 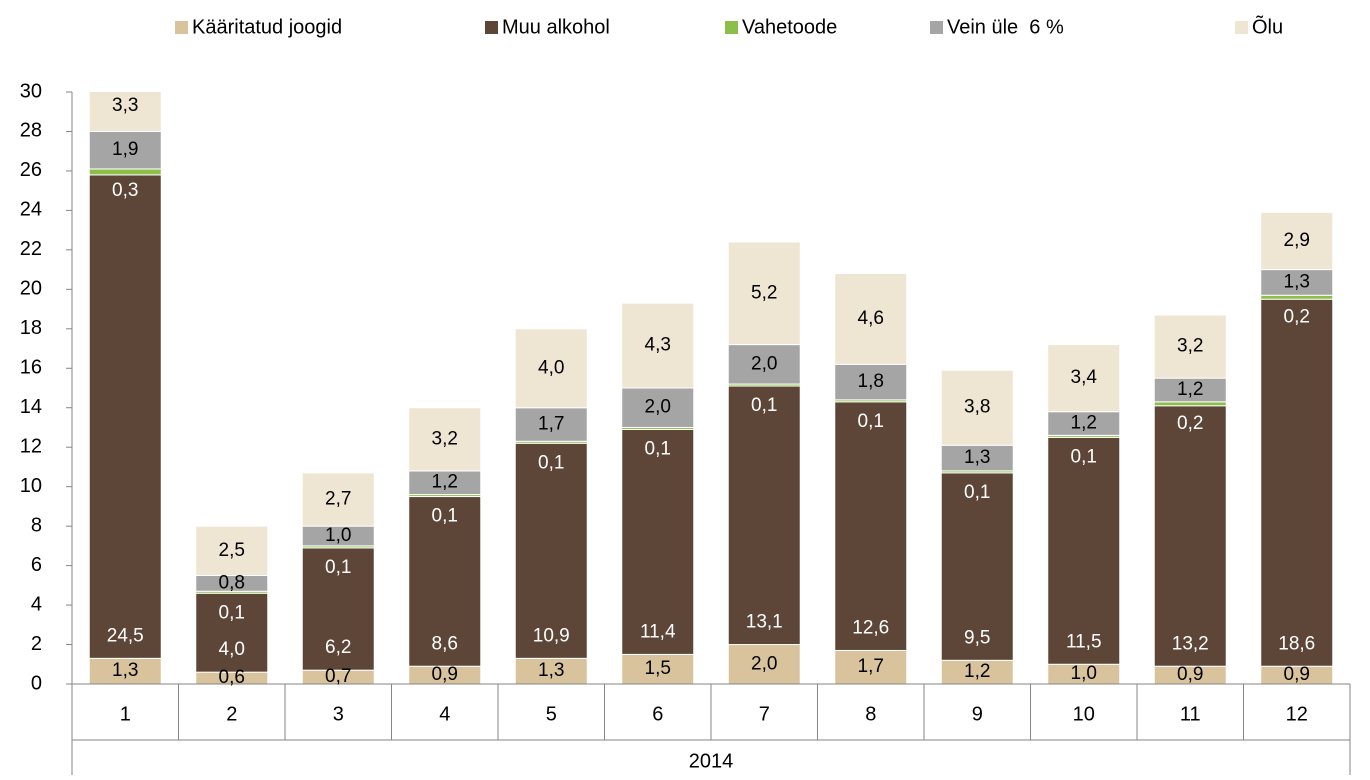 I want to click on value-label: 0,6, so click(x=232, y=677).